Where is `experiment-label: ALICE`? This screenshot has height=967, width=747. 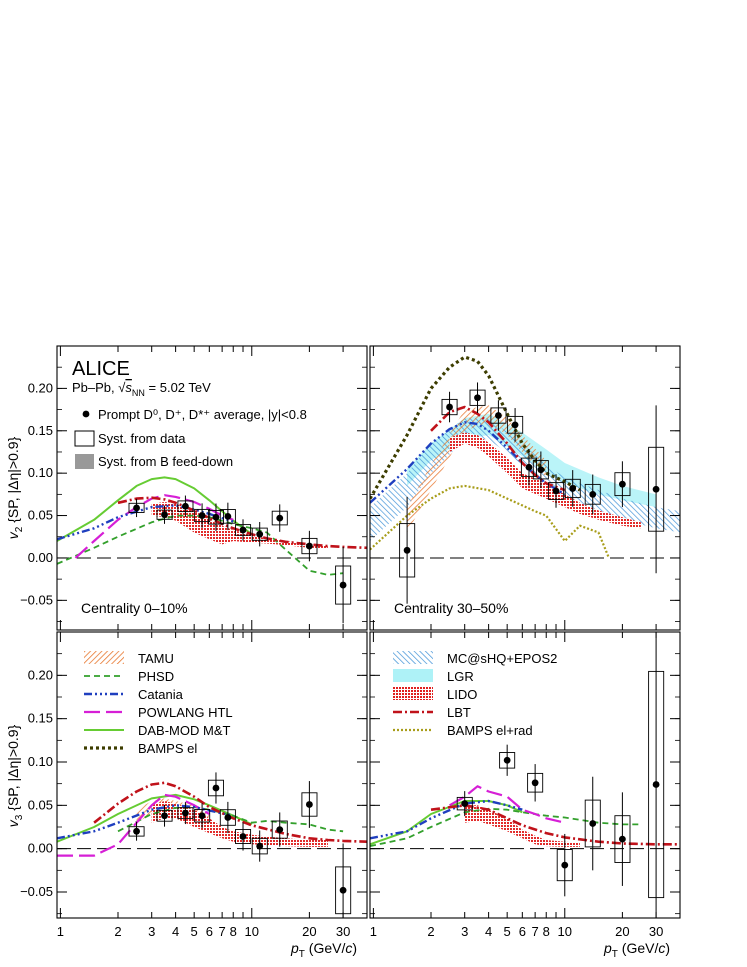 experiment-label: ALICE is located at coordinates (101, 369).